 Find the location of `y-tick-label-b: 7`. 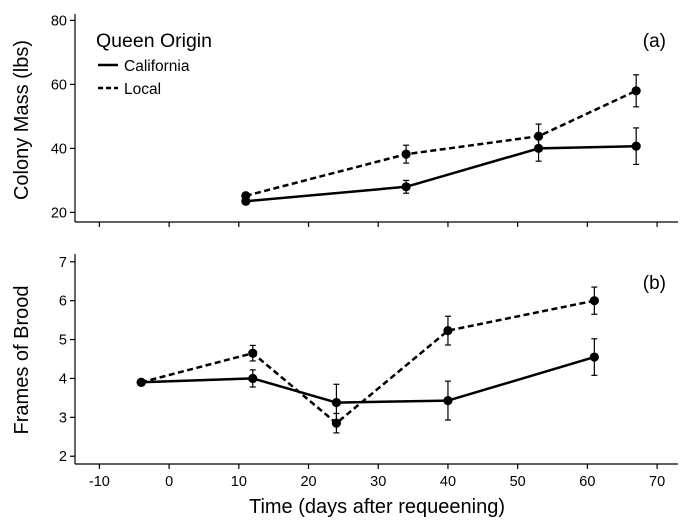

y-tick-label-b: 7 is located at coordinates (63, 263).